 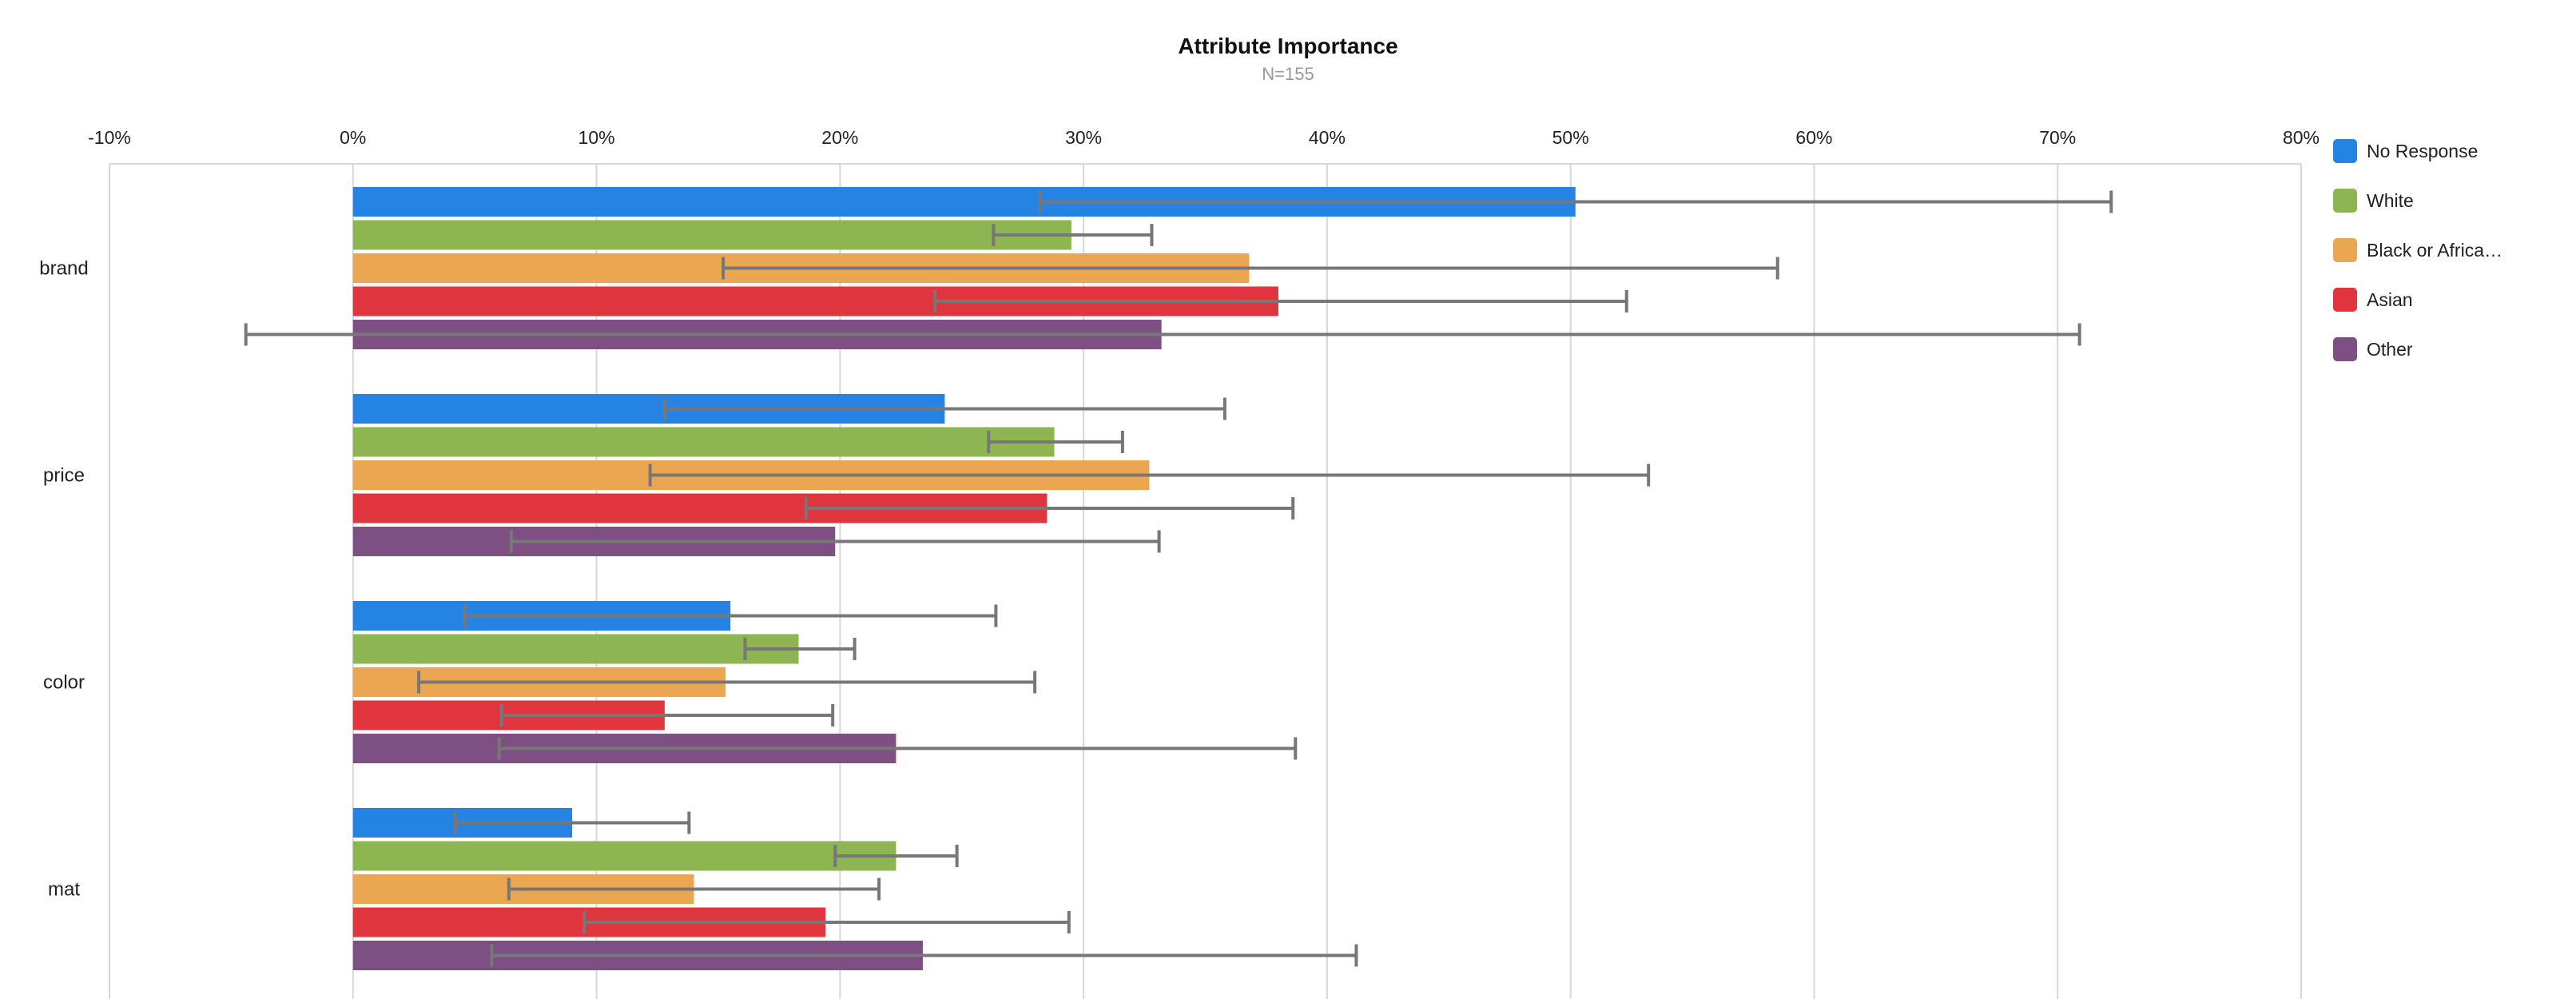 I want to click on x-tick-label: 50%, so click(x=1570, y=137).